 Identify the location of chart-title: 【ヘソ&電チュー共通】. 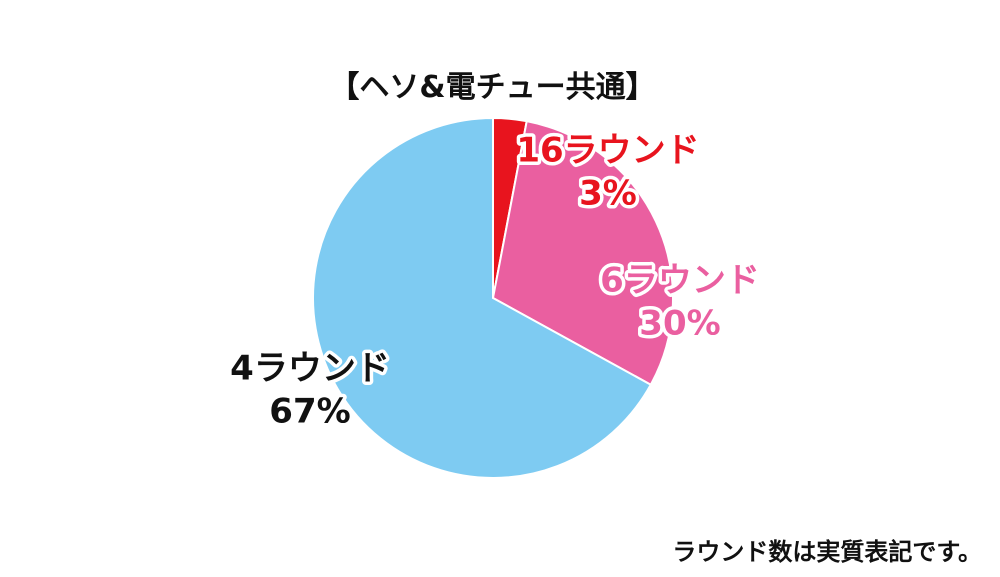
(492, 87).